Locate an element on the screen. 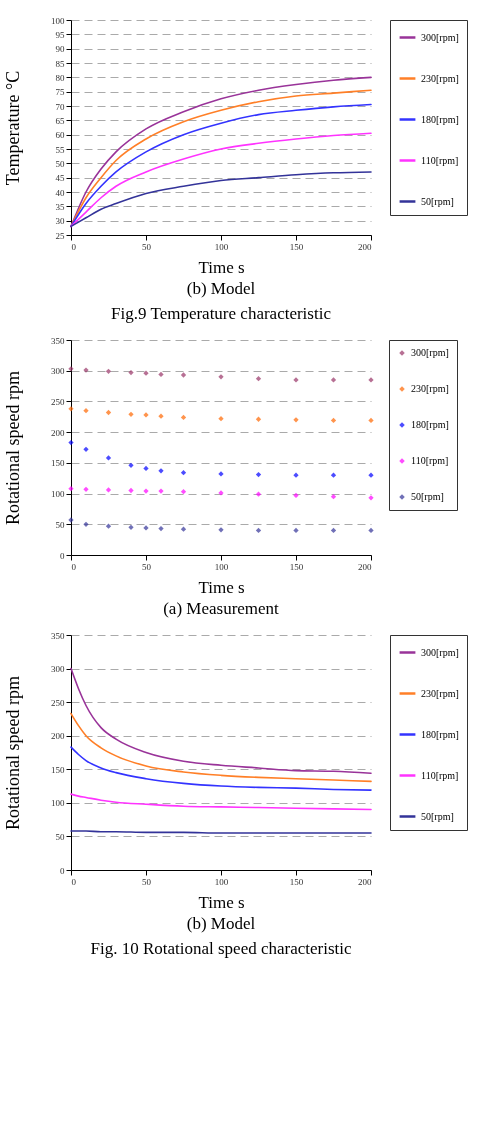 The height and width of the screenshot is (1148, 490). y-tick-label: 90 is located at coordinates (60, 49).